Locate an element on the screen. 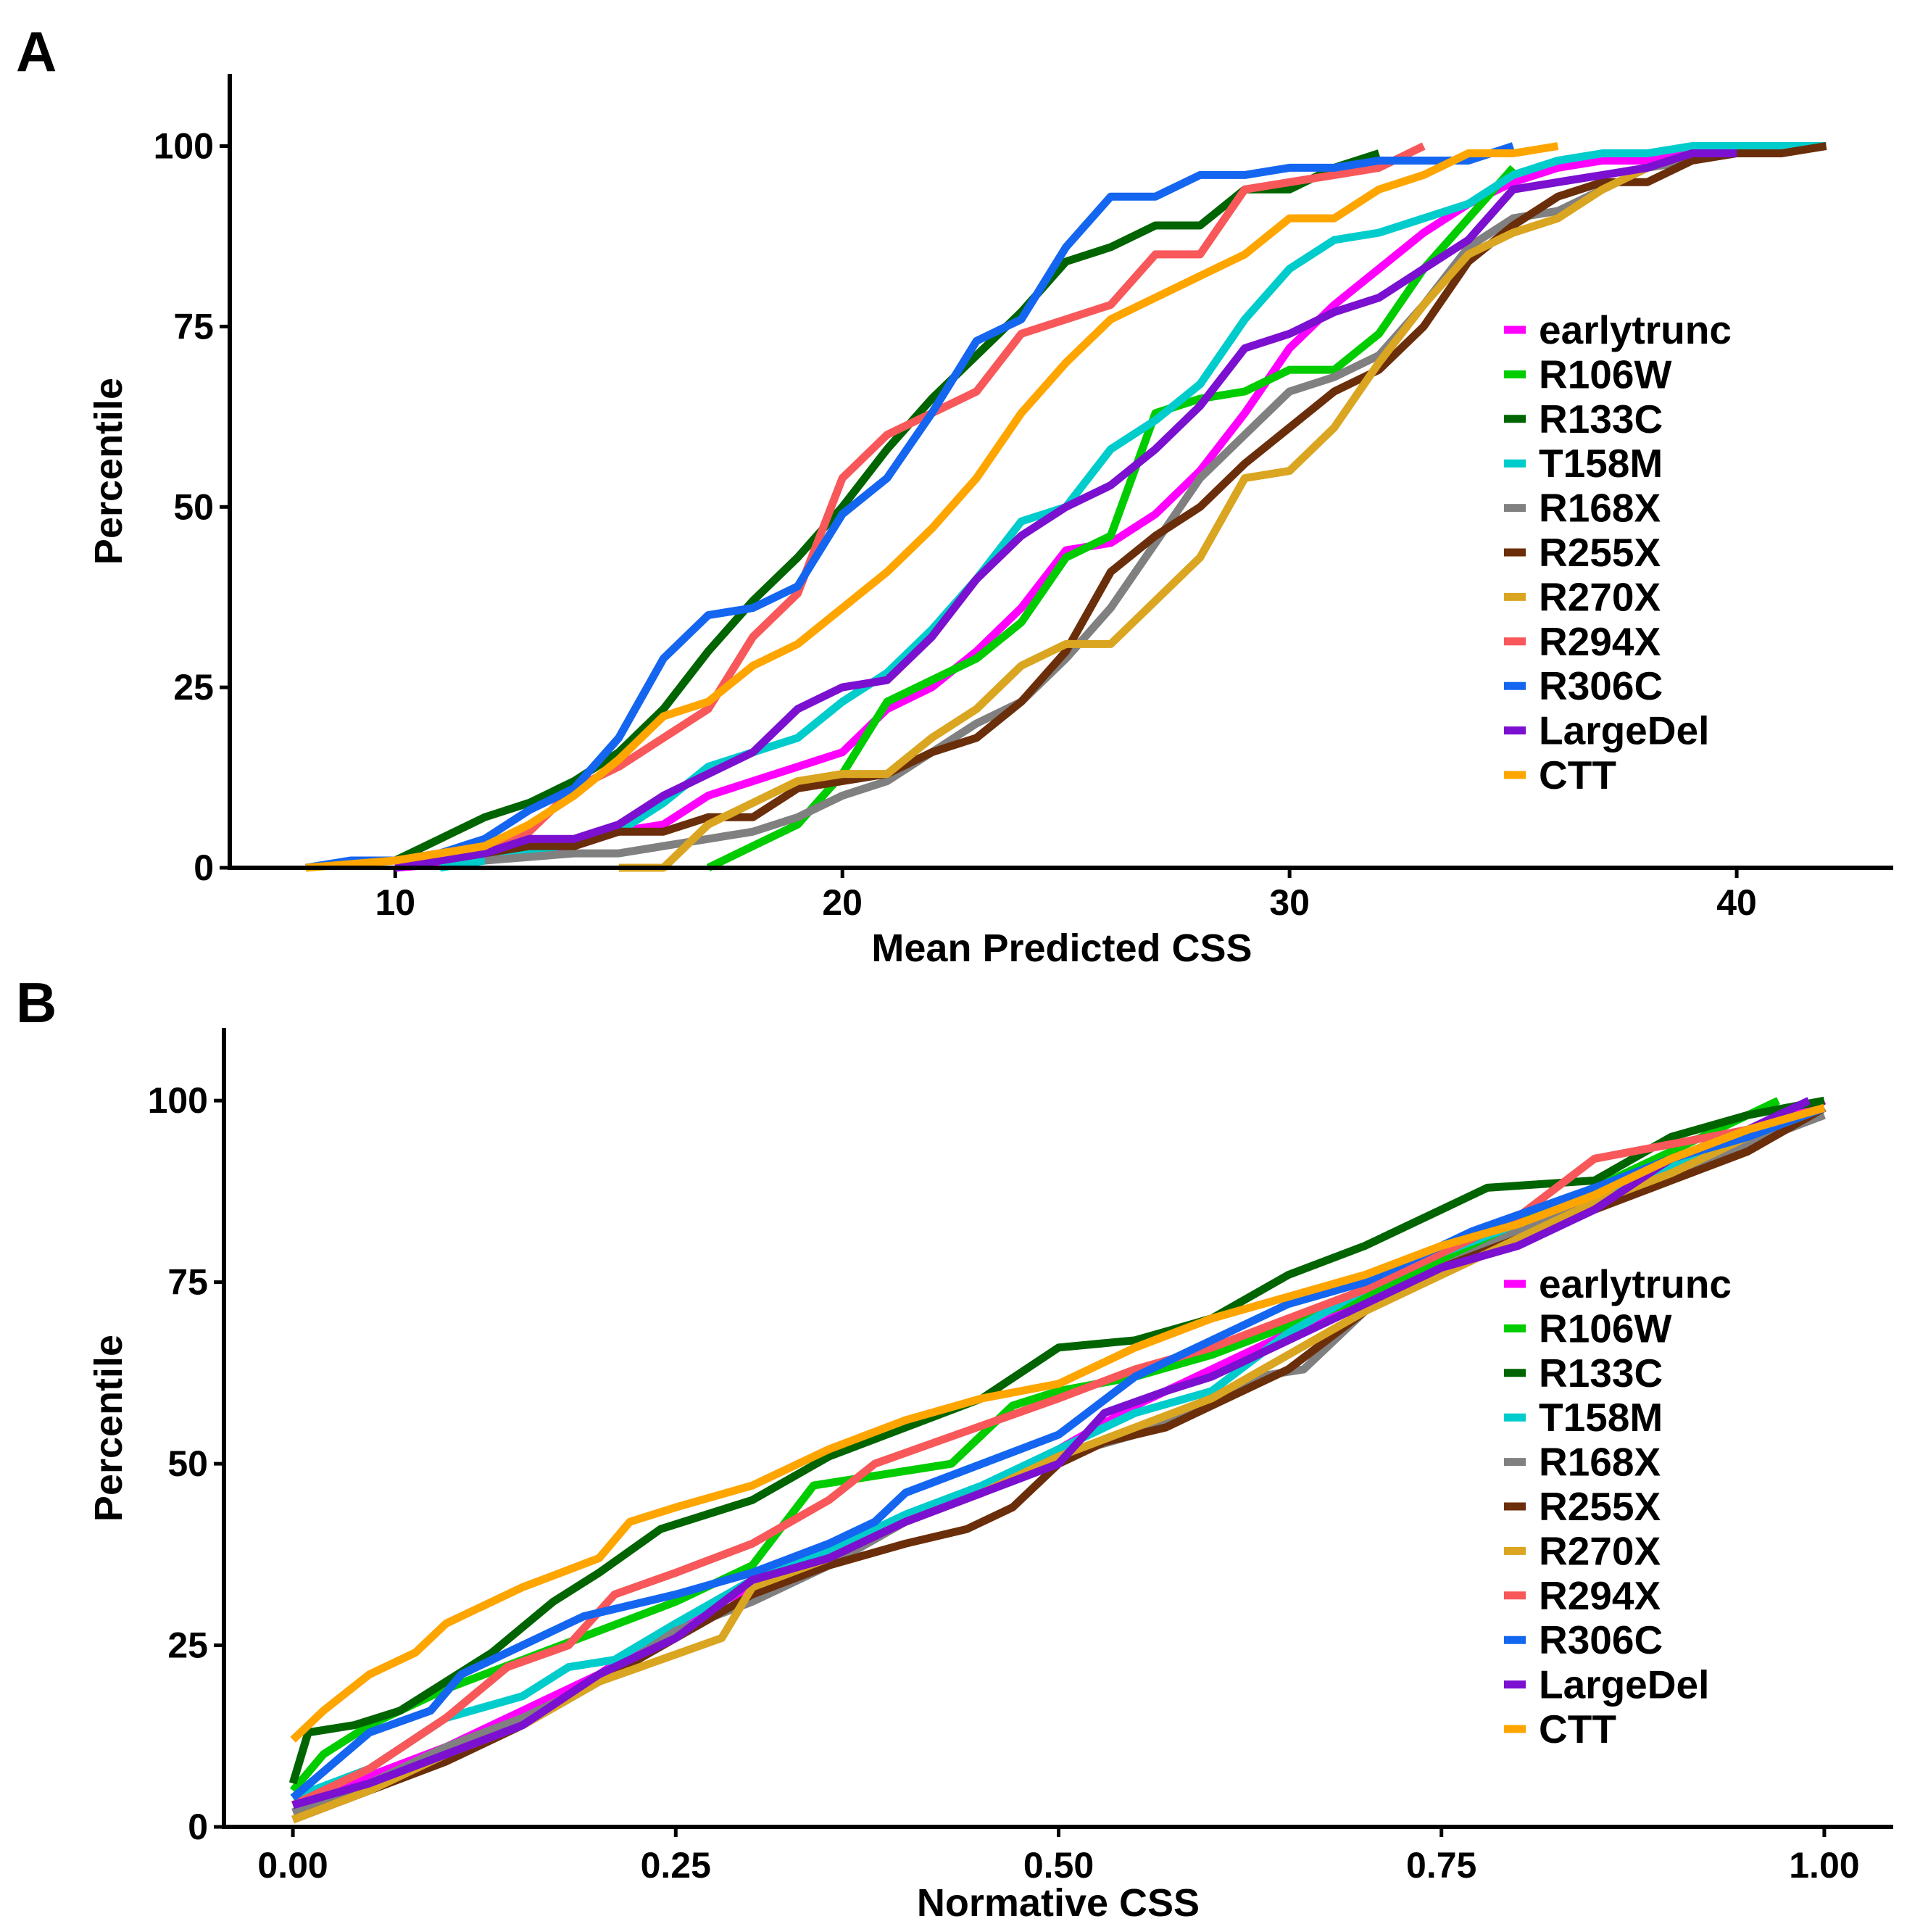 The image size is (1907, 1932). panel-a-y-tick-label: 75 is located at coordinates (193, 326).